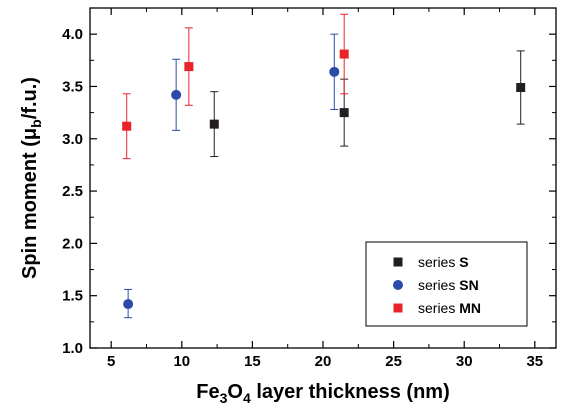 The image size is (562, 407). I want to click on x-axis-title: Fe3O4 layer thickness (nm), so click(322, 393).